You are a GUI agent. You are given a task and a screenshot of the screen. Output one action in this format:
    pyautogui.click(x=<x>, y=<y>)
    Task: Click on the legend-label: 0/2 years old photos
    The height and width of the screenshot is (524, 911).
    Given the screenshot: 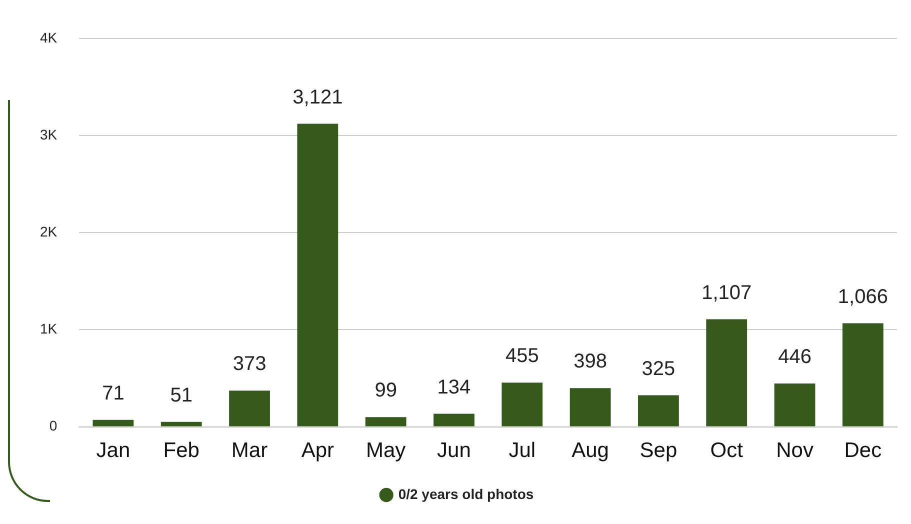 What is the action you would take?
    pyautogui.click(x=466, y=494)
    